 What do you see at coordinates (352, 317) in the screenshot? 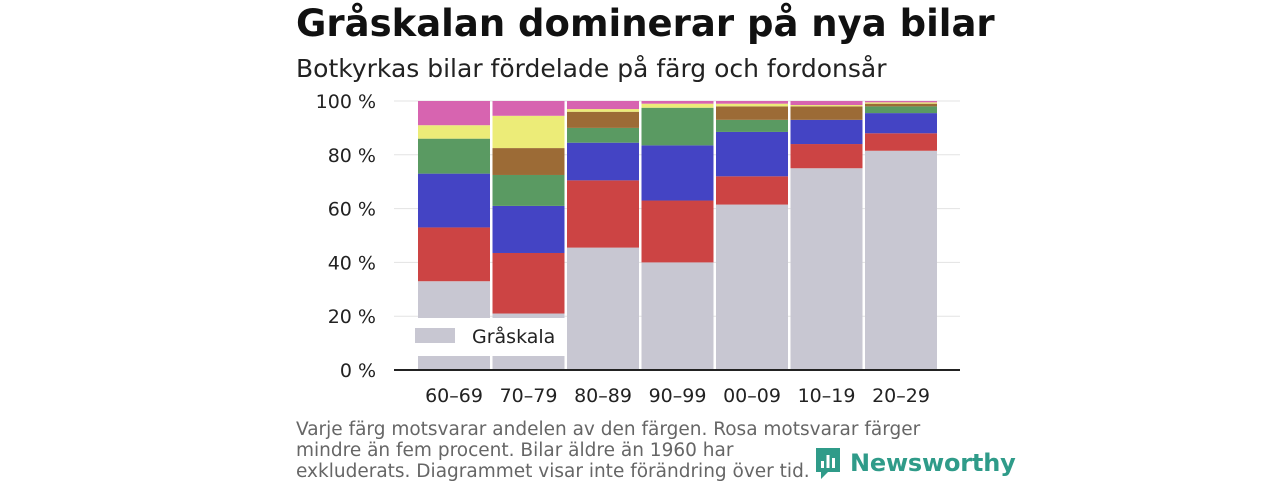
I see `y-tick-label: 20 %` at bounding box center [352, 317].